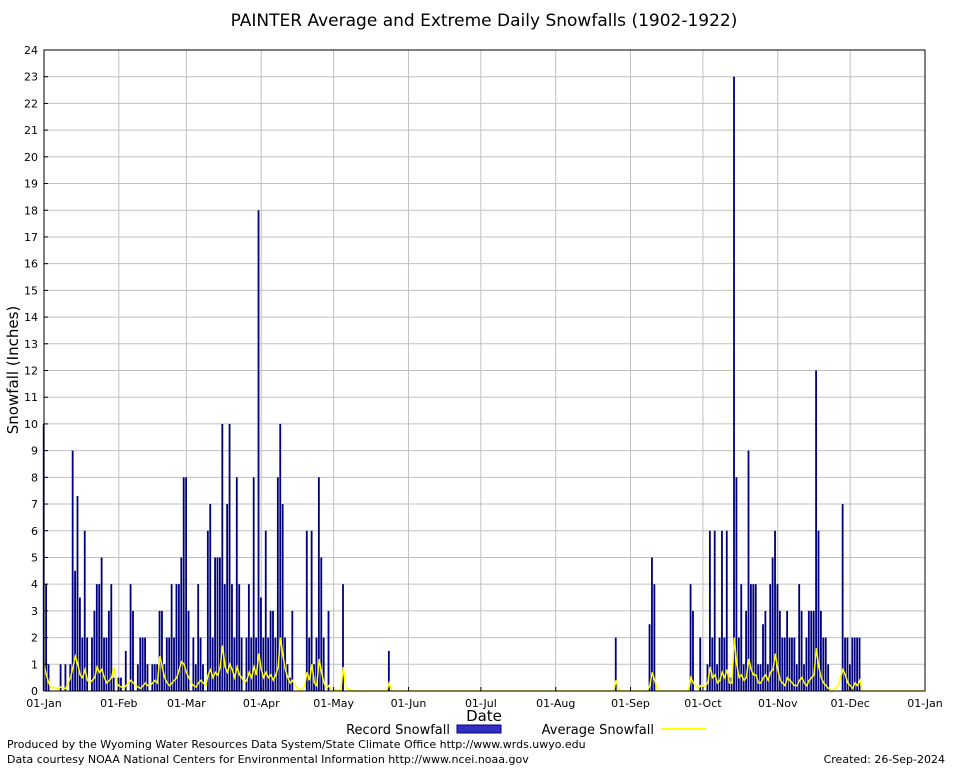 The width and height of the screenshot is (954, 772). I want to click on y-tick-label: 10, so click(31, 424).